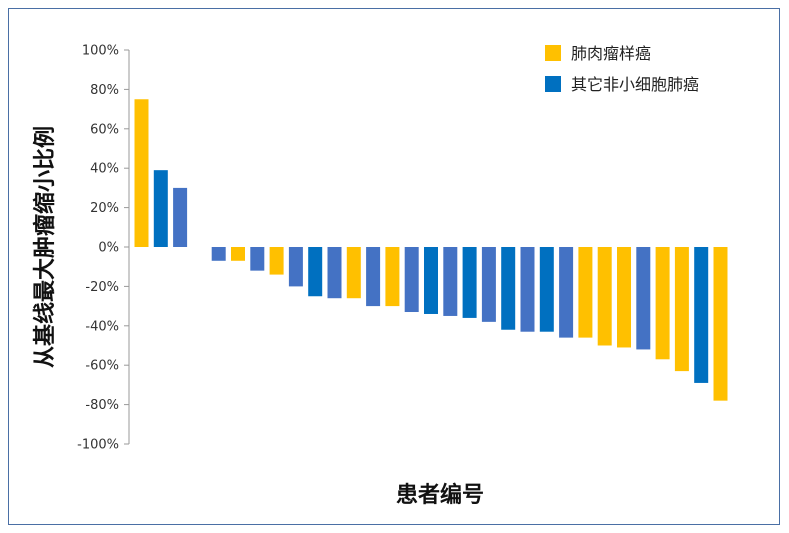  I want to click on y-tick-label: -80%, so click(102, 405).